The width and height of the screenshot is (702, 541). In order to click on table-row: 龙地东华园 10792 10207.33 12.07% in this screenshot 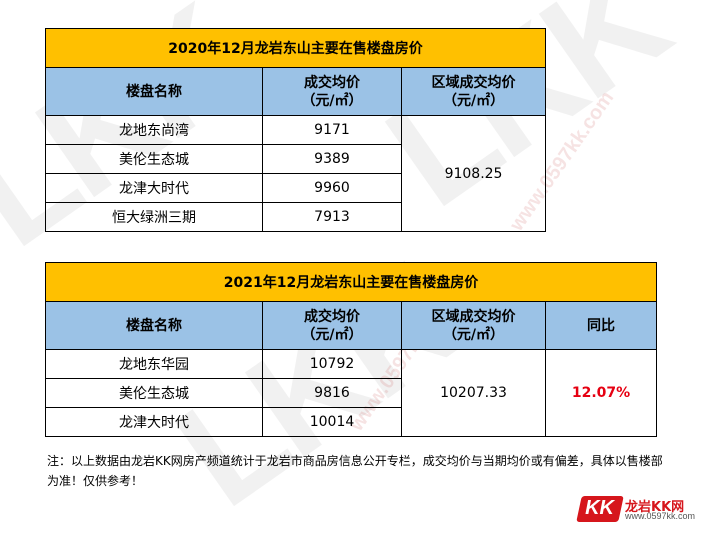, I will do `click(351, 393)`.